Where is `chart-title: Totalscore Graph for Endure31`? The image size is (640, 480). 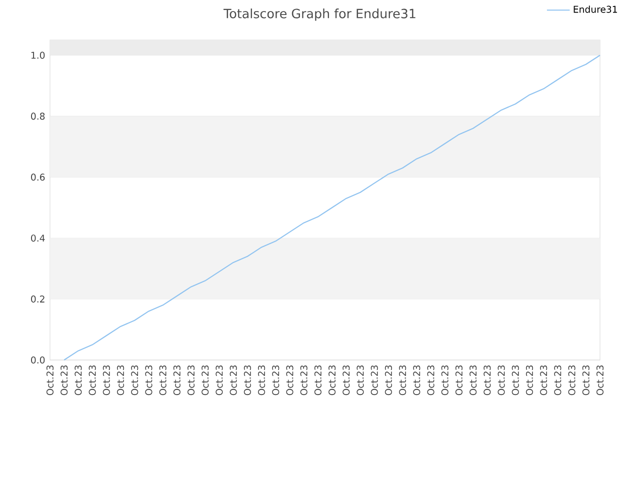
chart-title: Totalscore Graph for Endure31 is located at coordinates (320, 14).